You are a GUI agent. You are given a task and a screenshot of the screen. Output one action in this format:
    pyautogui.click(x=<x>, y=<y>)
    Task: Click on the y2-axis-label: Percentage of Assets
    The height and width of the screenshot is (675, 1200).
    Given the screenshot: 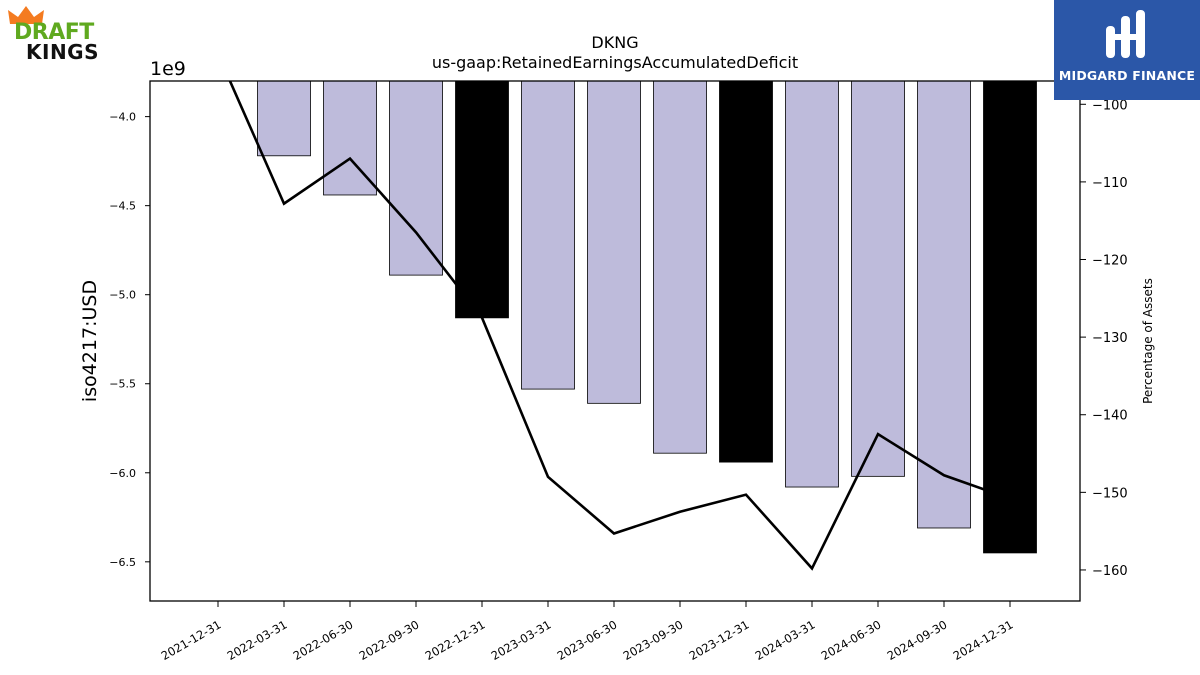 What is the action you would take?
    pyautogui.click(x=1148, y=341)
    